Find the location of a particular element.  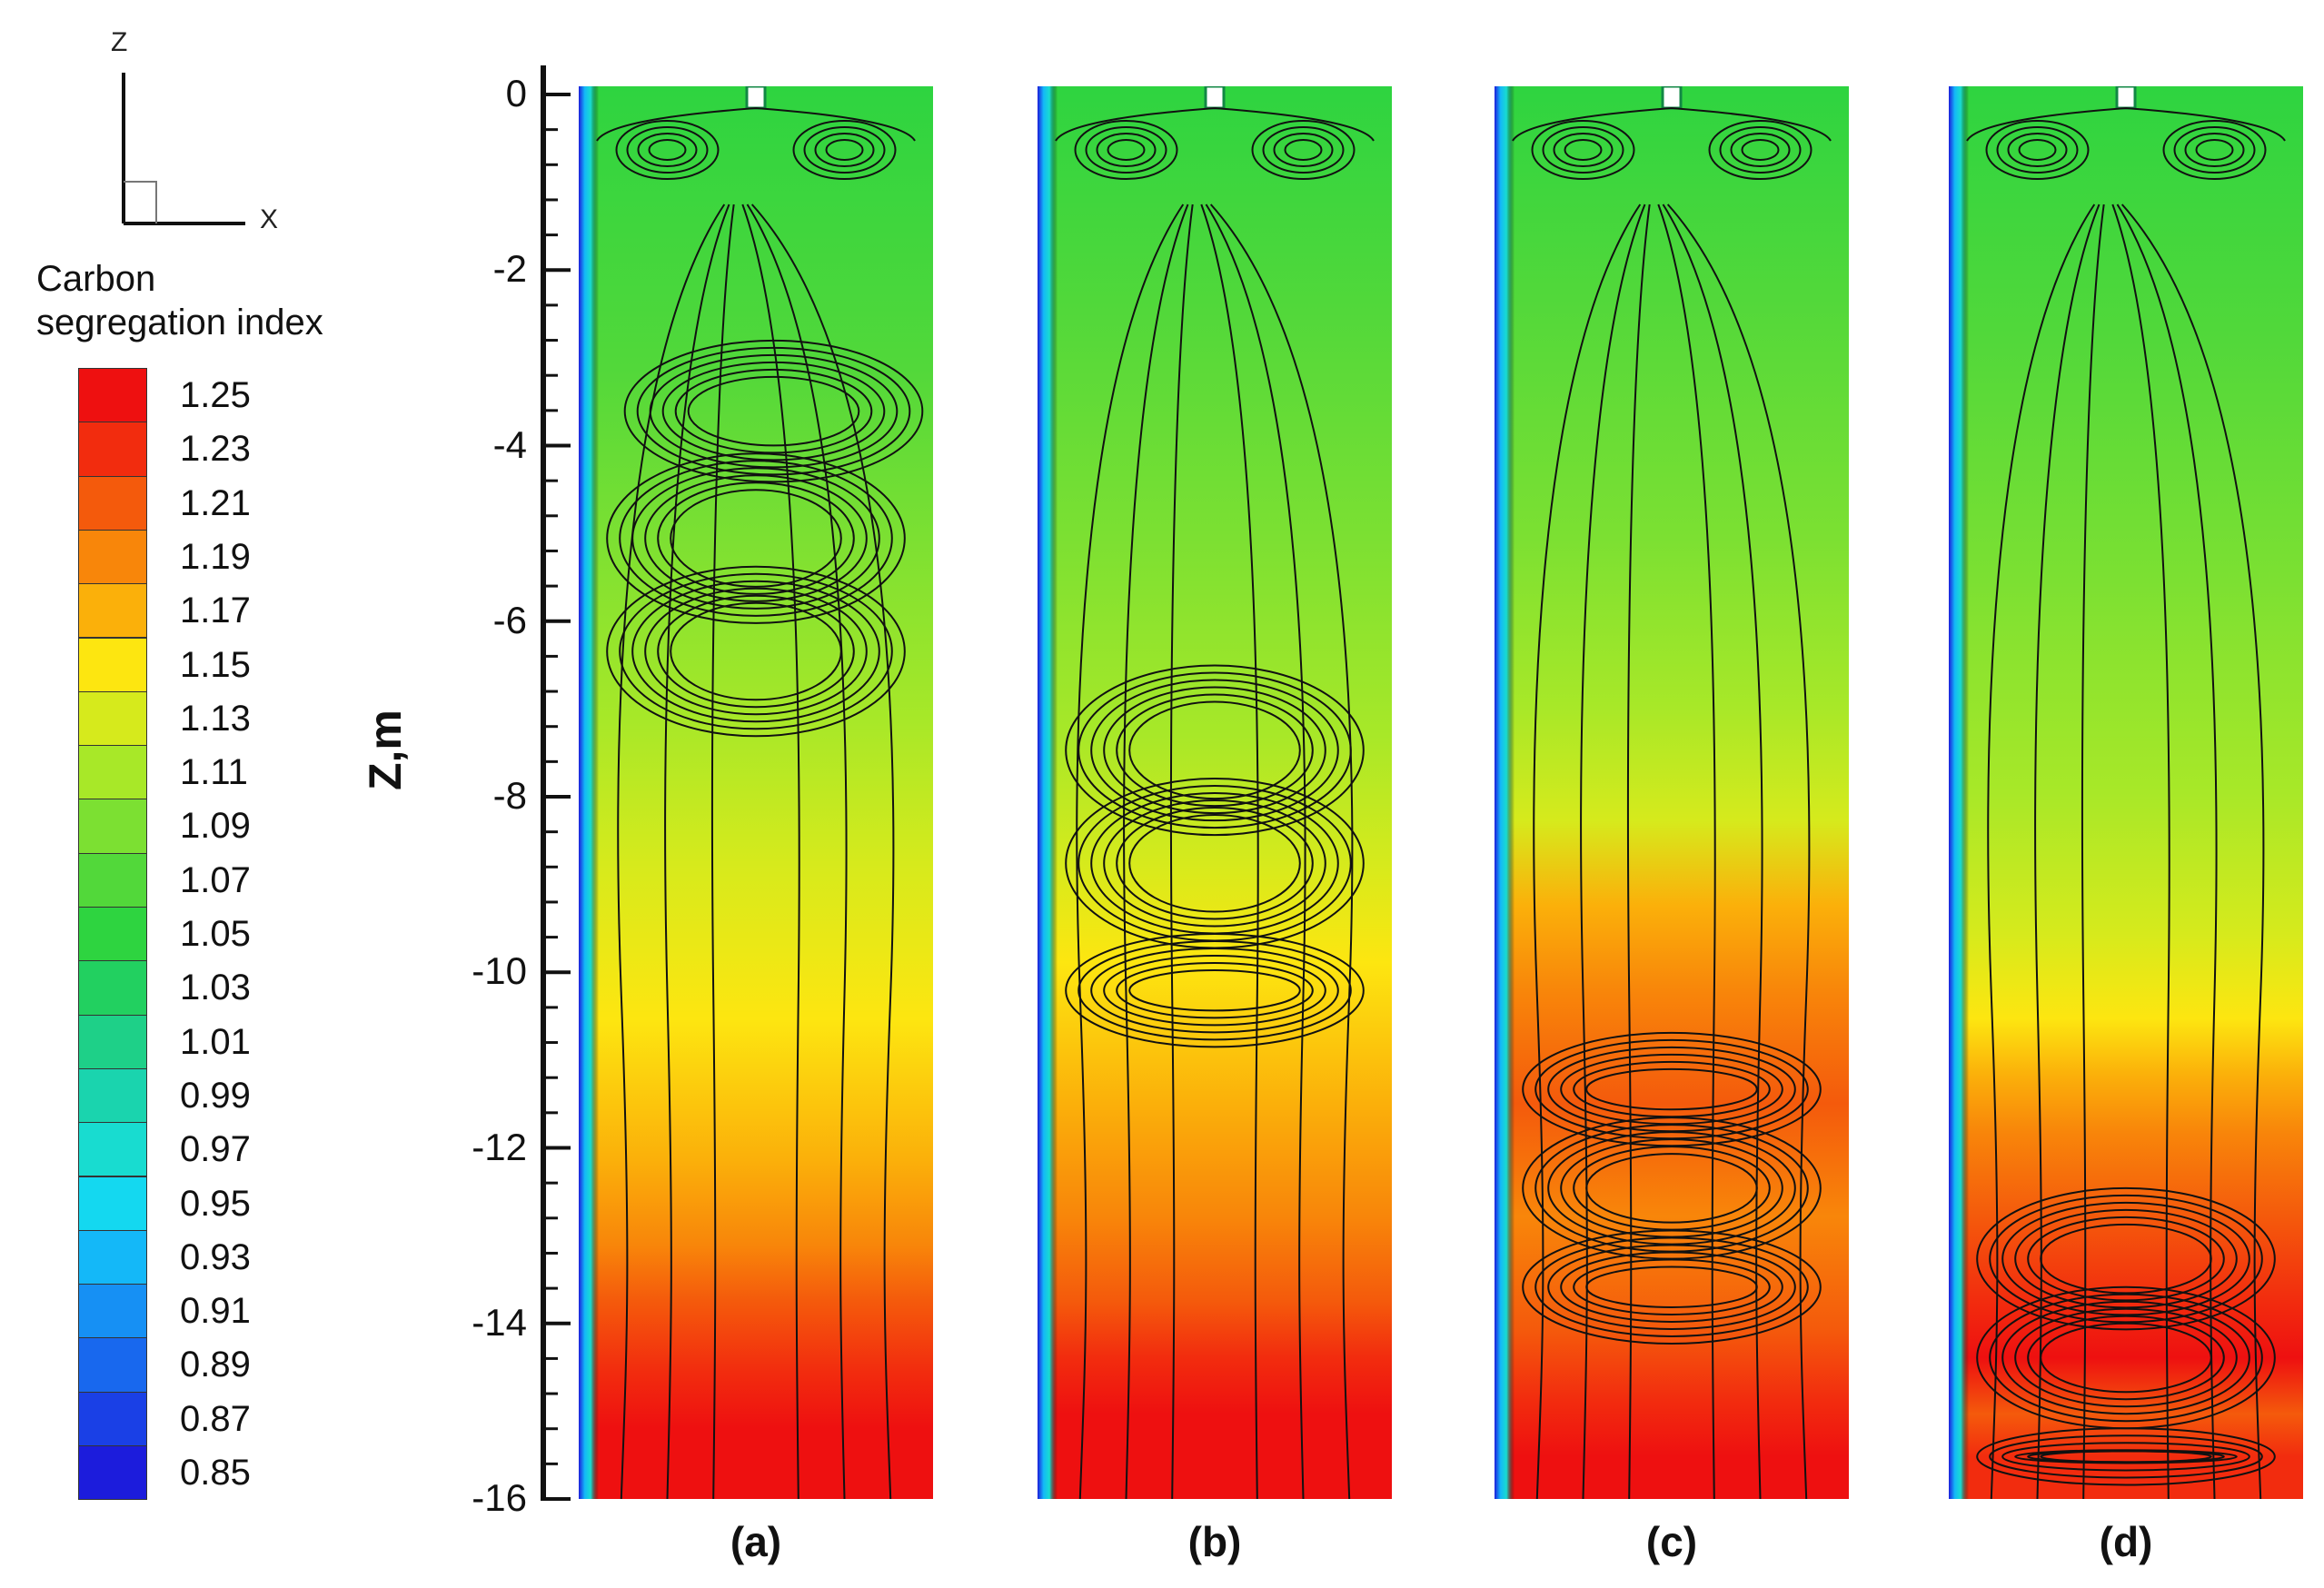

colorbar-label: 1.23 is located at coordinates (215, 449).